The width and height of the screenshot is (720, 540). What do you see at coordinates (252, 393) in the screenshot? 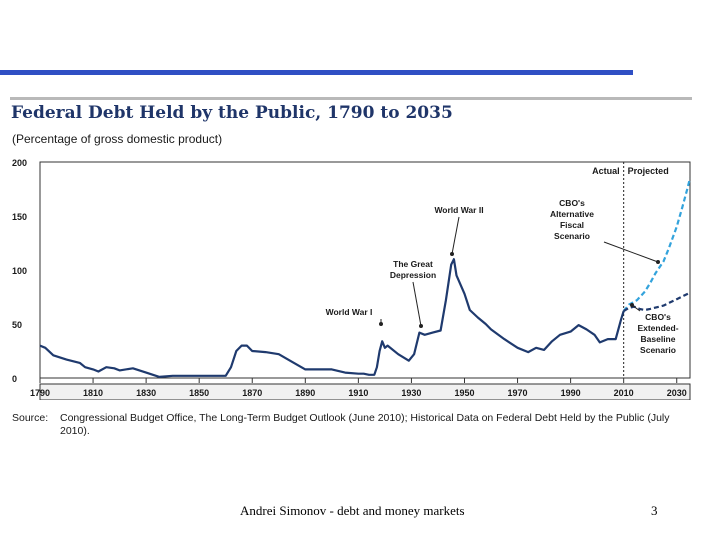
I see `x-tick-label: 1870` at bounding box center [252, 393].